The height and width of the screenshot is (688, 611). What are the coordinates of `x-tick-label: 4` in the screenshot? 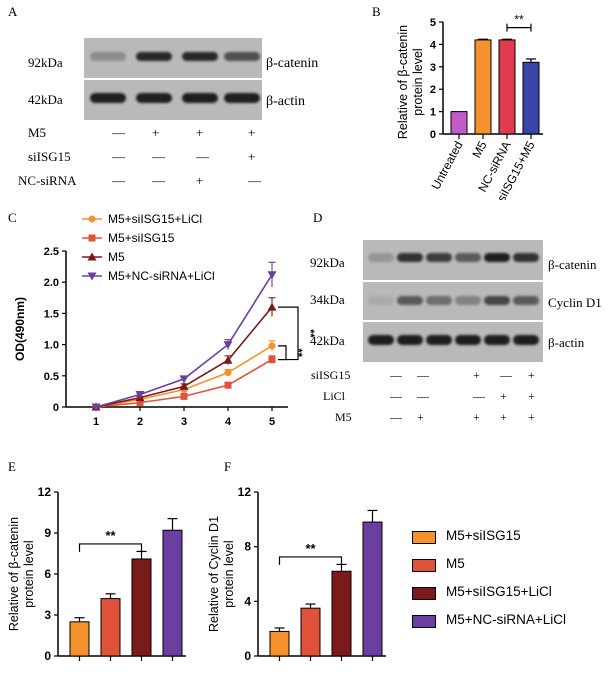 It's located at (228, 422).